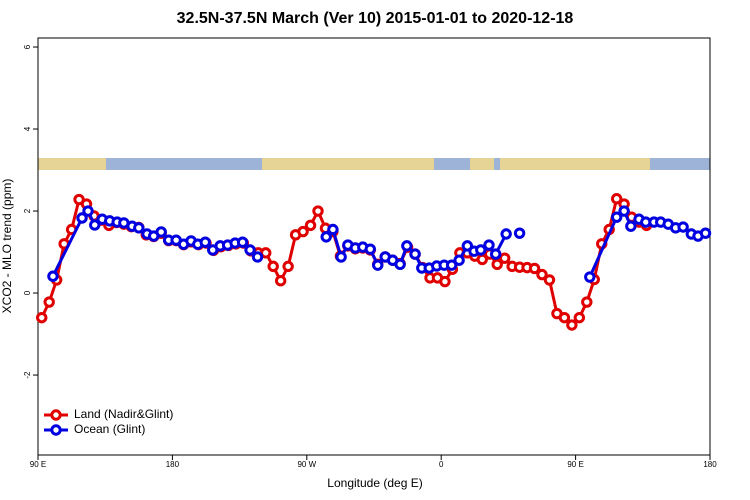  What do you see at coordinates (123, 414) in the screenshot?
I see `legend-label: Land (Nadir&Glint)` at bounding box center [123, 414].